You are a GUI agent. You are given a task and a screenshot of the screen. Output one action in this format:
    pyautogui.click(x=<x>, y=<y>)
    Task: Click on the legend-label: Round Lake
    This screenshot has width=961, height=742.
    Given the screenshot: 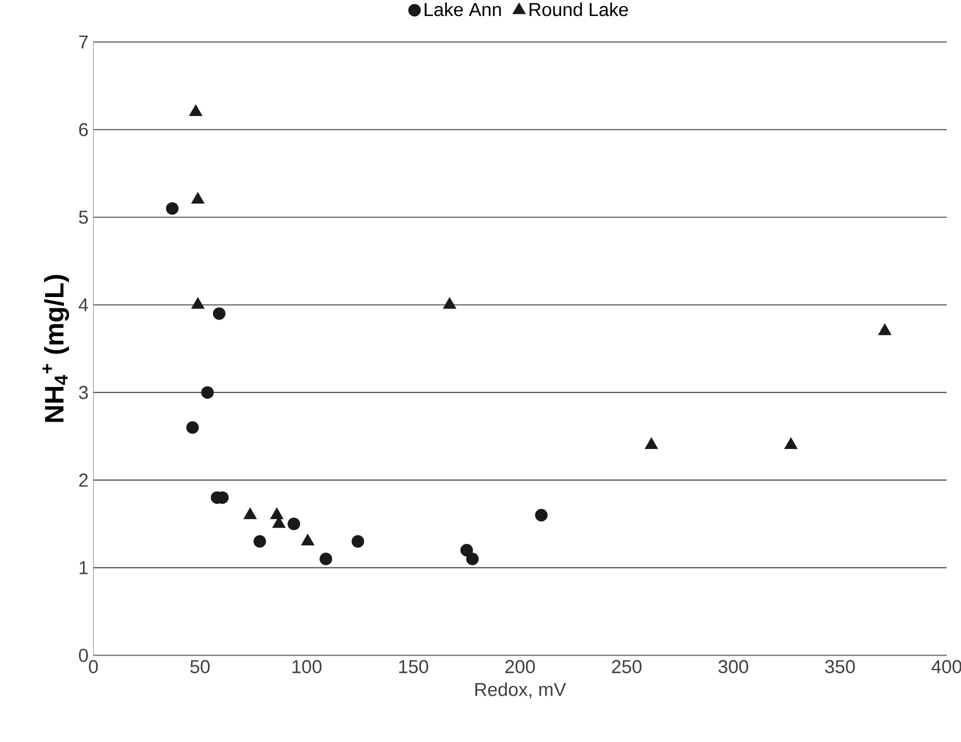 What is the action you would take?
    pyautogui.click(x=579, y=9)
    